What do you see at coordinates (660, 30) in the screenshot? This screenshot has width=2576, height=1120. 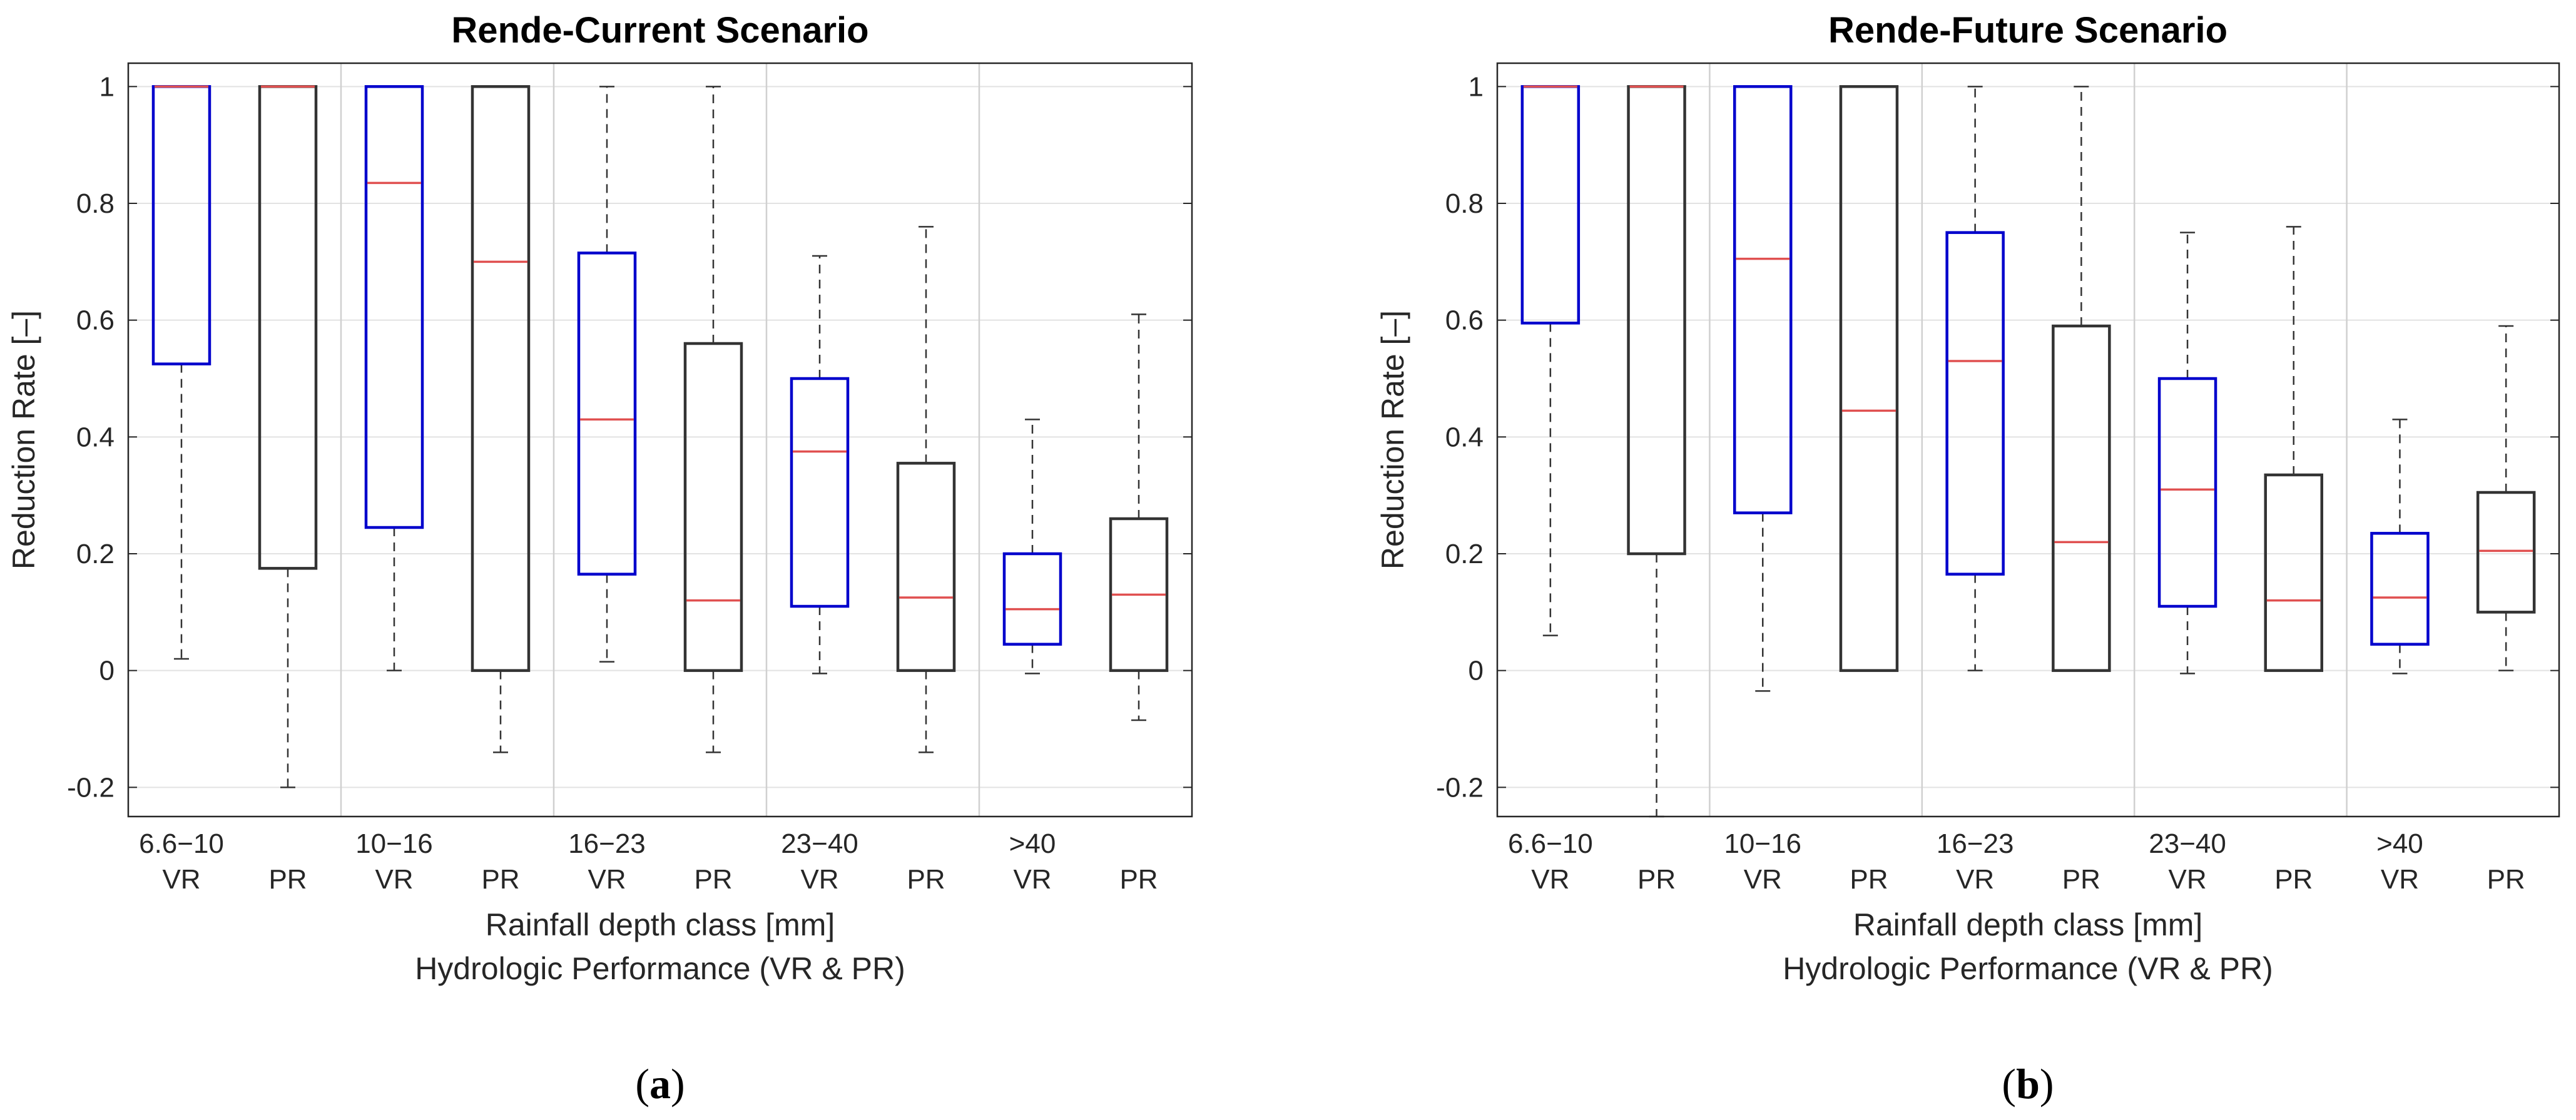 I see `chart-title: Rende-Current Scenario` at bounding box center [660, 30].